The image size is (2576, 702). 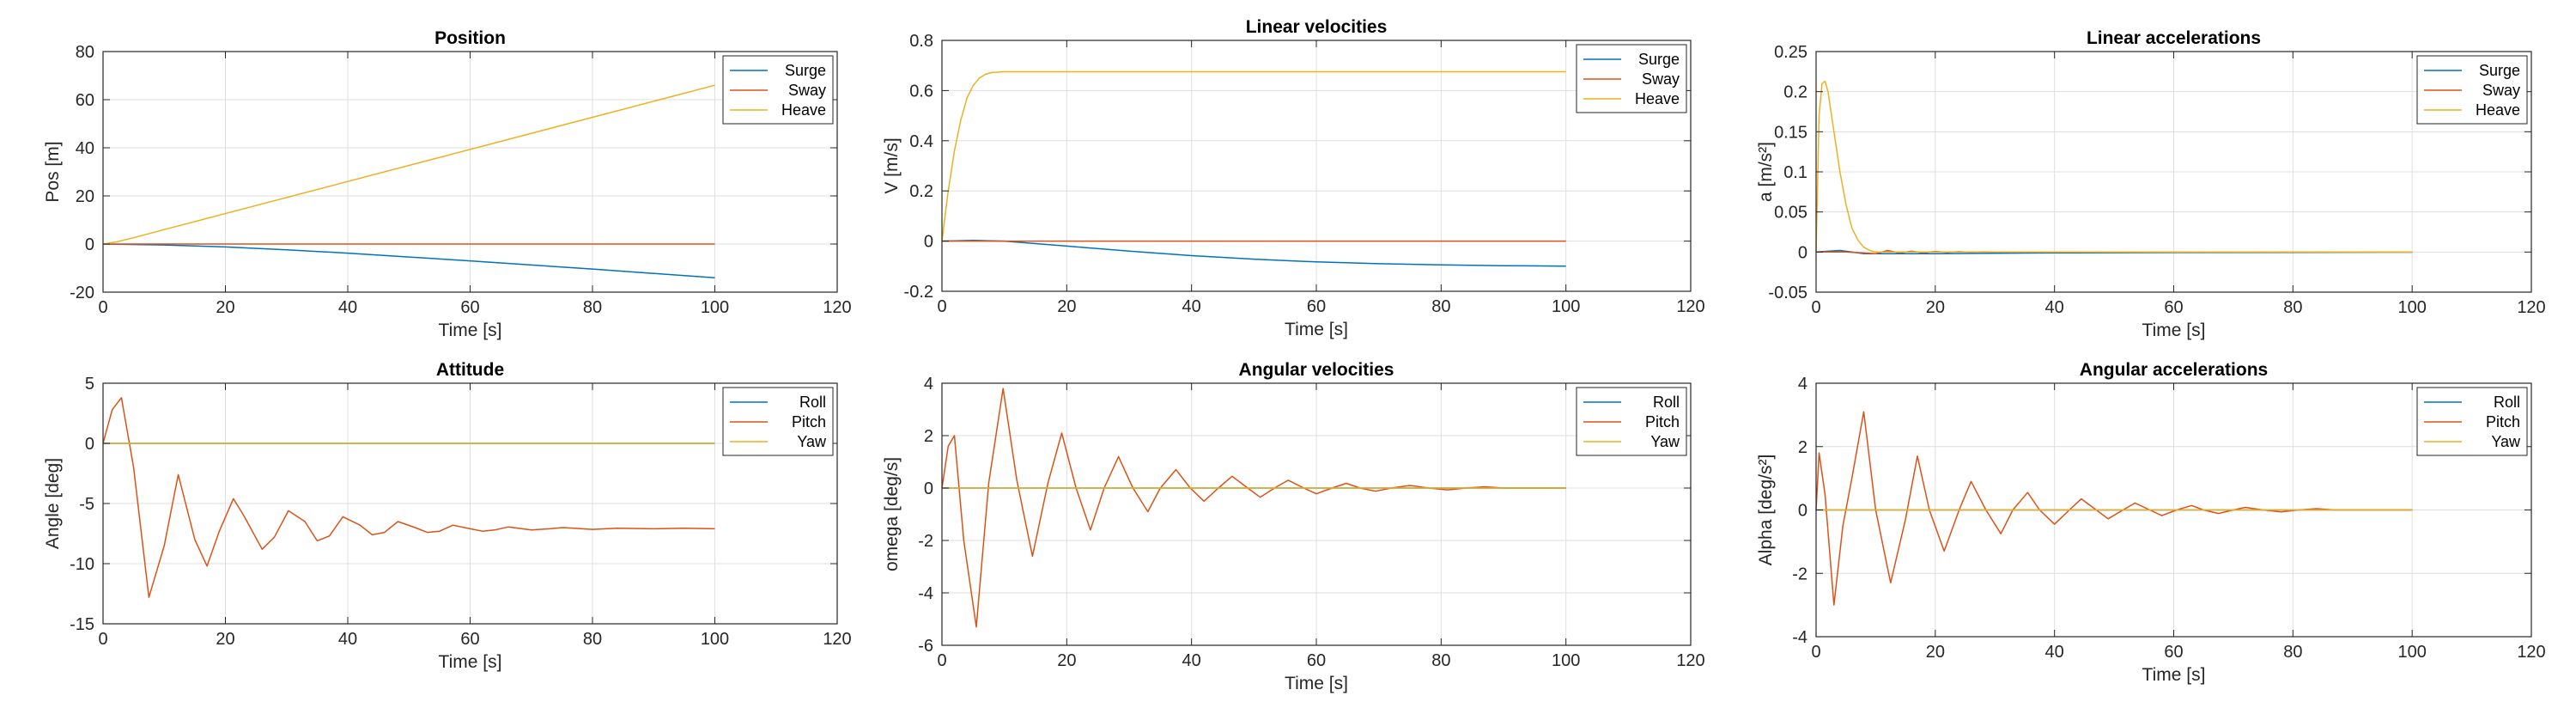 What do you see at coordinates (1791, 132) in the screenshot?
I see `y-tick-label: 0.15` at bounding box center [1791, 132].